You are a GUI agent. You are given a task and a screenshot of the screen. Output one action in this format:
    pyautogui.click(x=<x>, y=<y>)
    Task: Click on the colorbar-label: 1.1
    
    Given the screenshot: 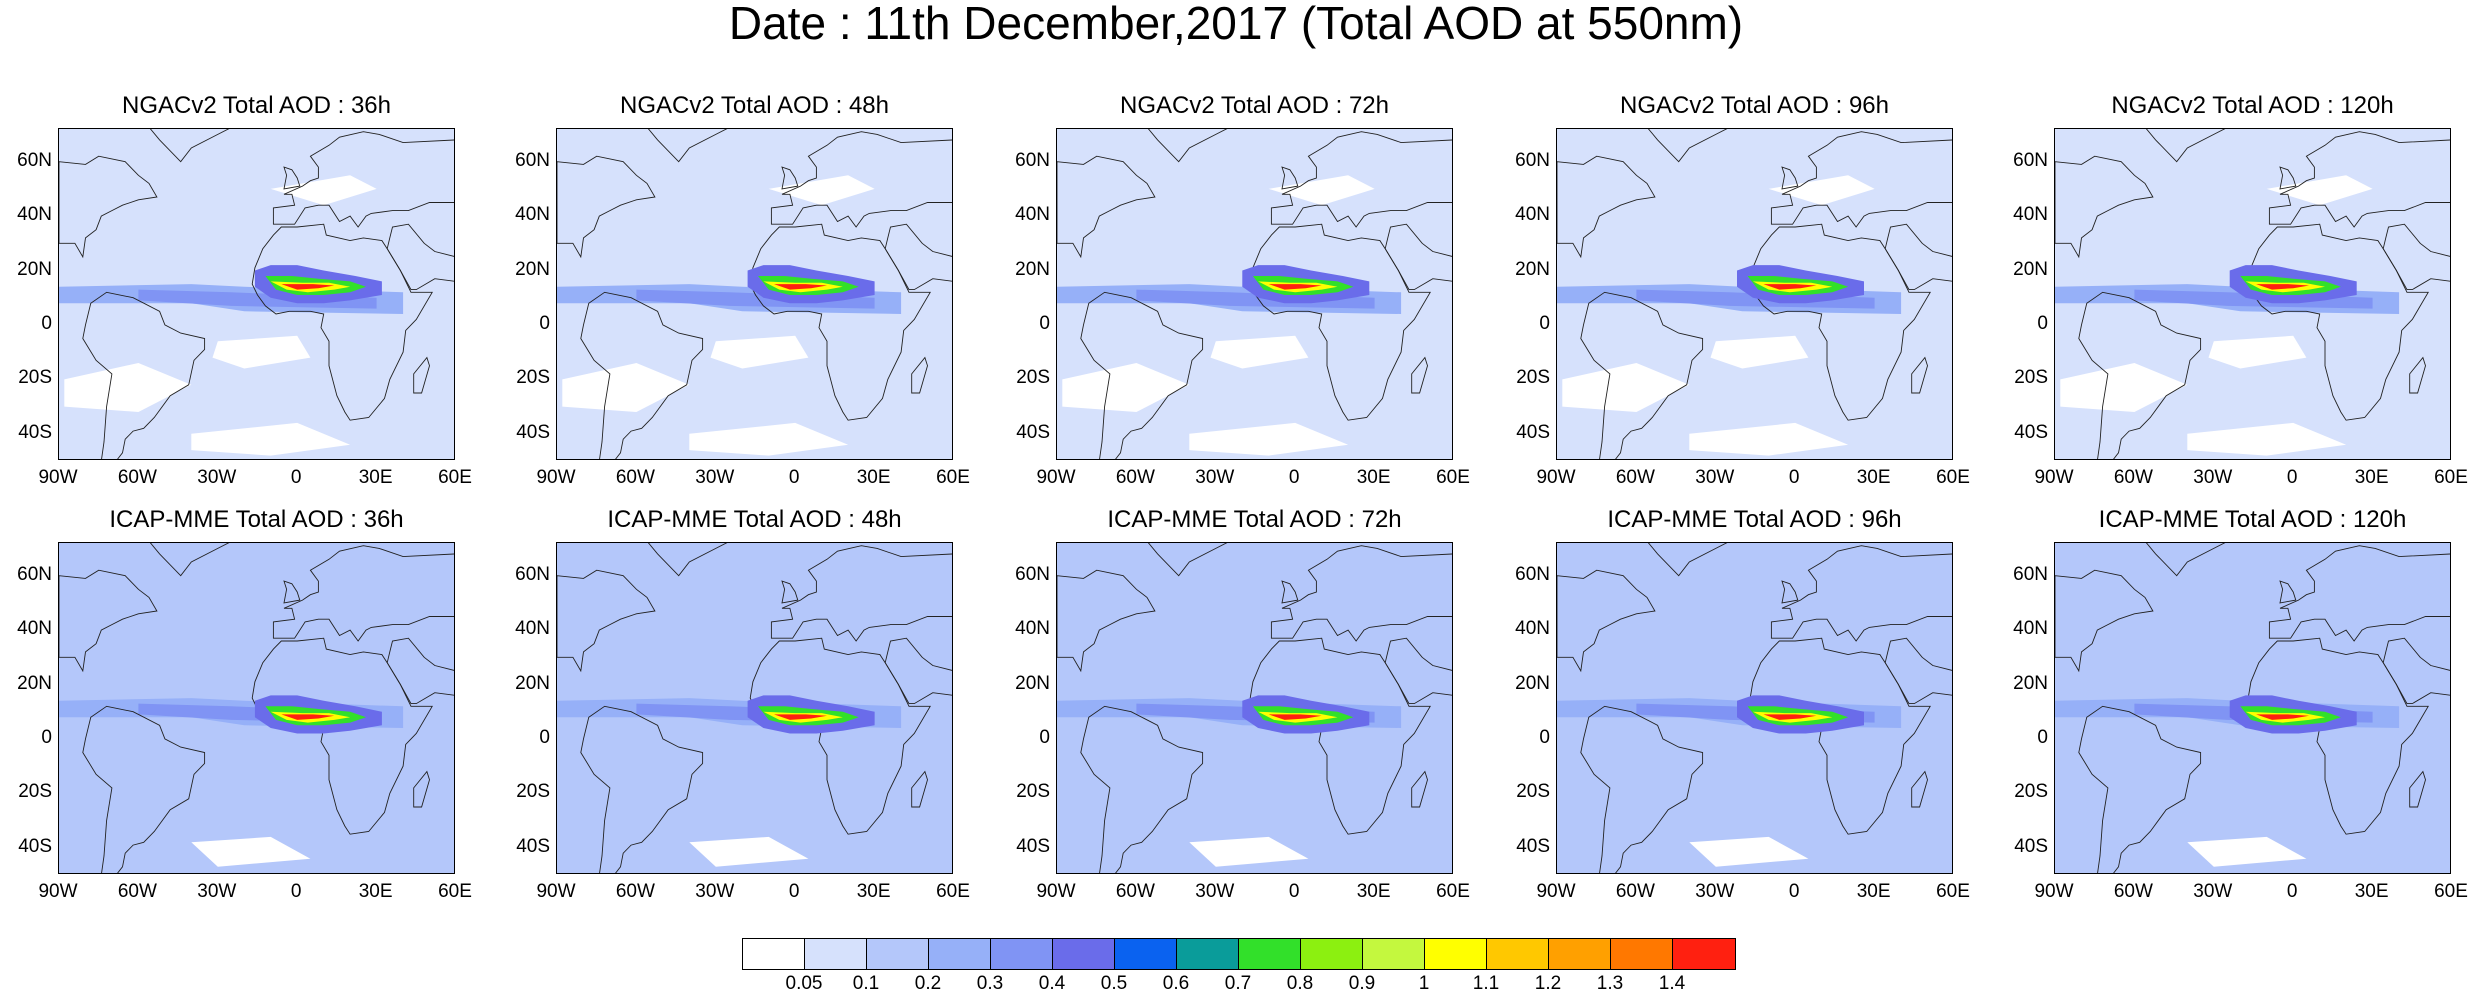 What is the action you would take?
    pyautogui.click(x=1486, y=983)
    